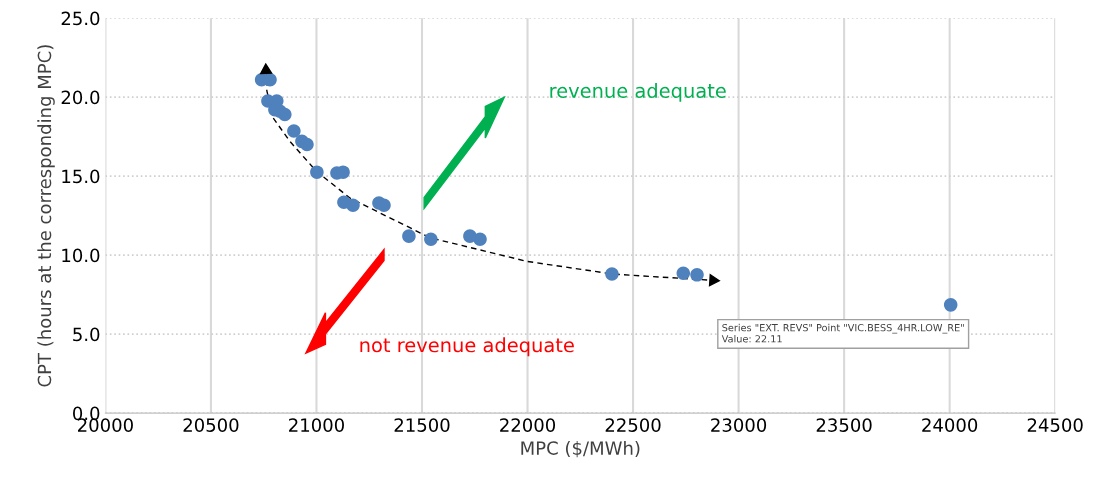 Image resolution: width=1098 pixels, height=490 pixels. What do you see at coordinates (950, 425) in the screenshot?
I see `x-tick-label: 24000` at bounding box center [950, 425].